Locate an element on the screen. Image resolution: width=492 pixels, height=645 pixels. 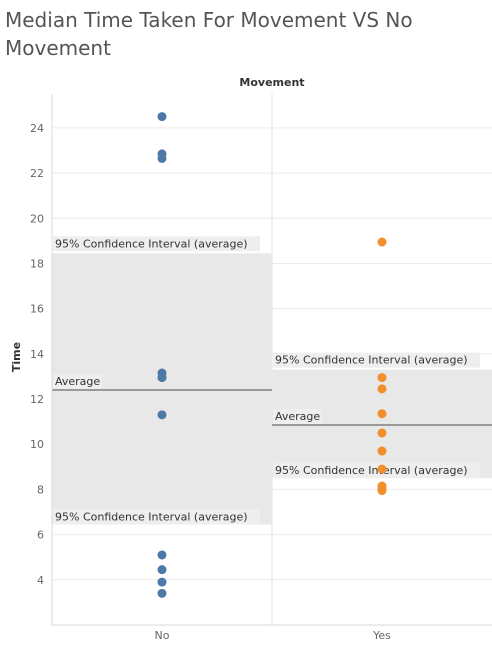
y-tick-label: 8 is located at coordinates (40, 489).